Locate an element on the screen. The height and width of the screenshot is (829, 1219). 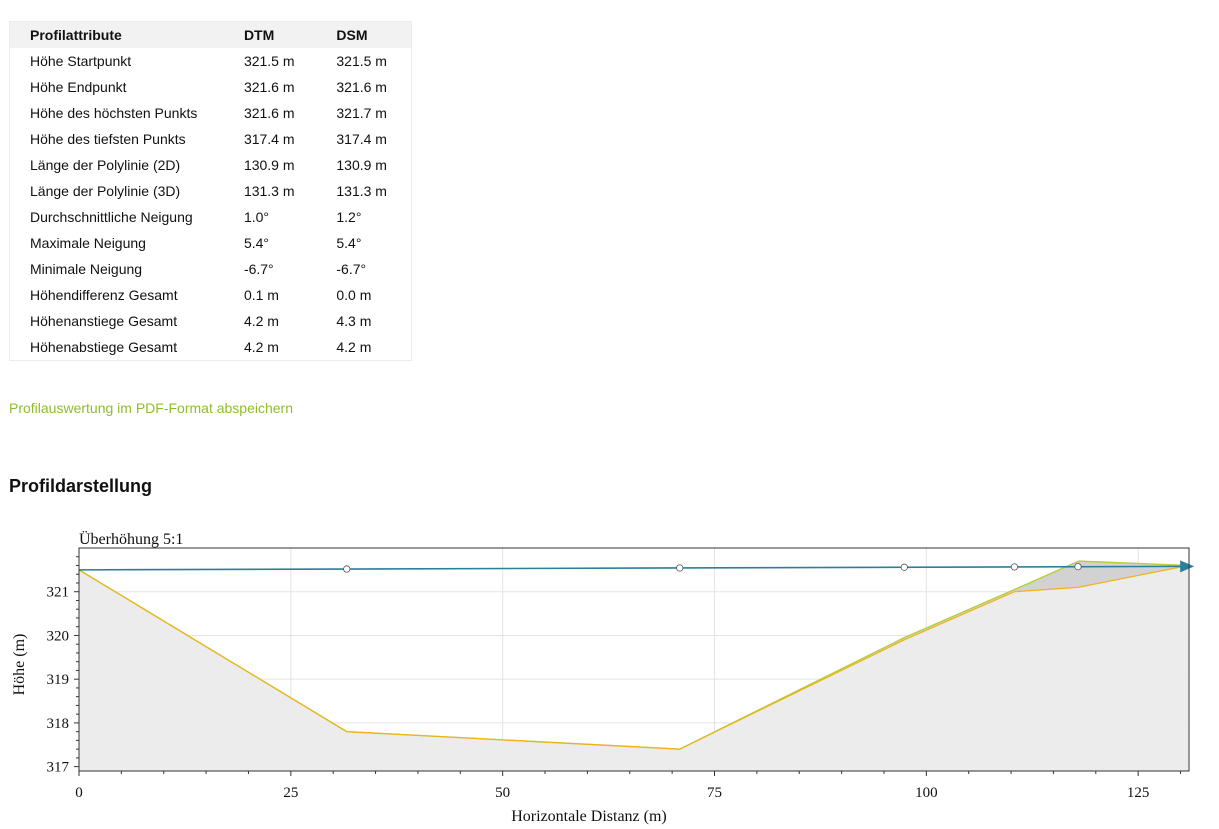
column-header-dtm: DTM is located at coordinates (290, 34).